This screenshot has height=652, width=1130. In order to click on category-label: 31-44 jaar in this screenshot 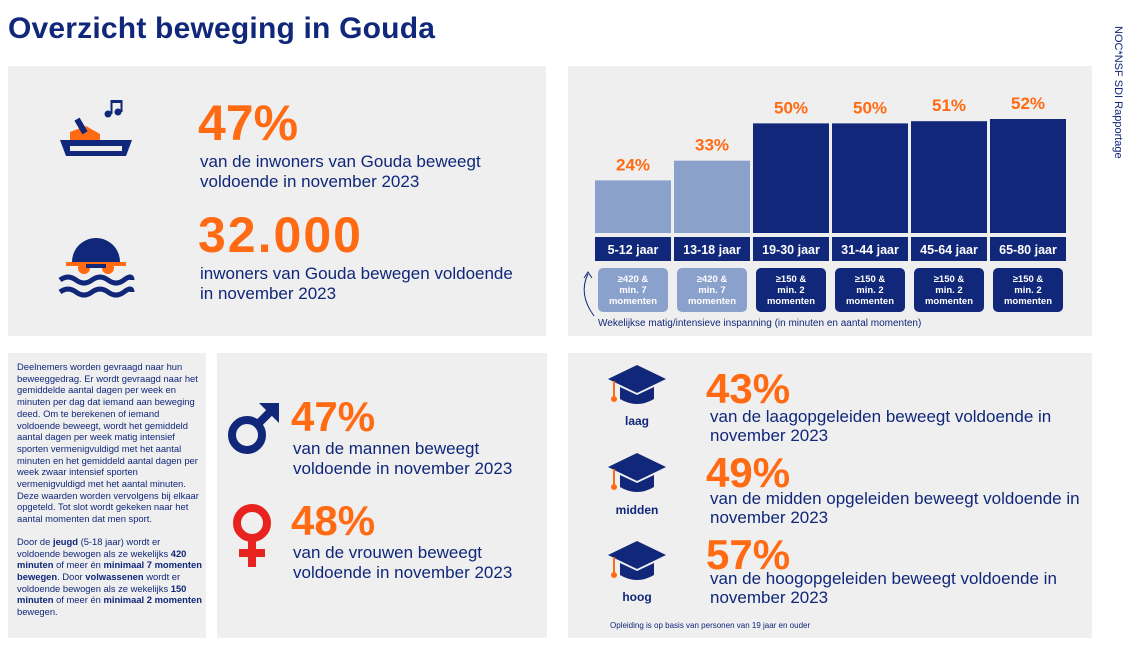, I will do `click(870, 250)`.